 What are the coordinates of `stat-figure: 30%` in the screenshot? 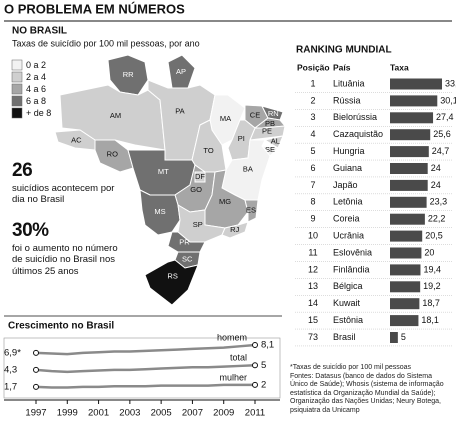 It's located at (30, 230).